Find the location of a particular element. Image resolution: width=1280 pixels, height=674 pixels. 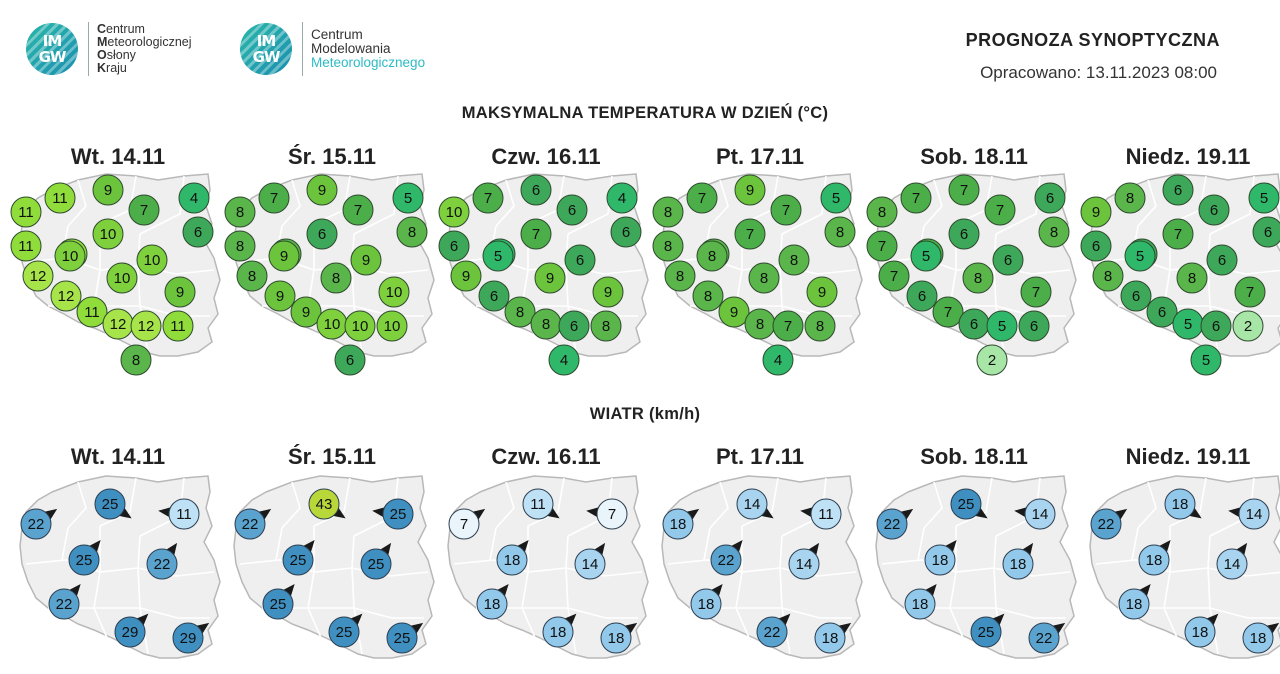

temp-day-label: Sob. 18.11 is located at coordinates (974, 156).